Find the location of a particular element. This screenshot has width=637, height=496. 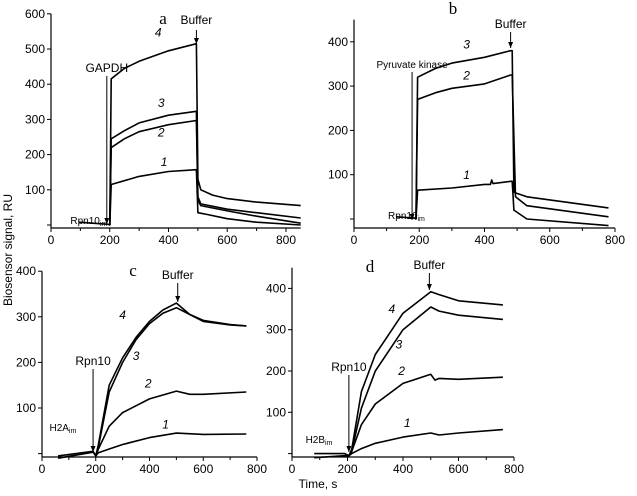

panel-title: a is located at coordinates (163, 18).